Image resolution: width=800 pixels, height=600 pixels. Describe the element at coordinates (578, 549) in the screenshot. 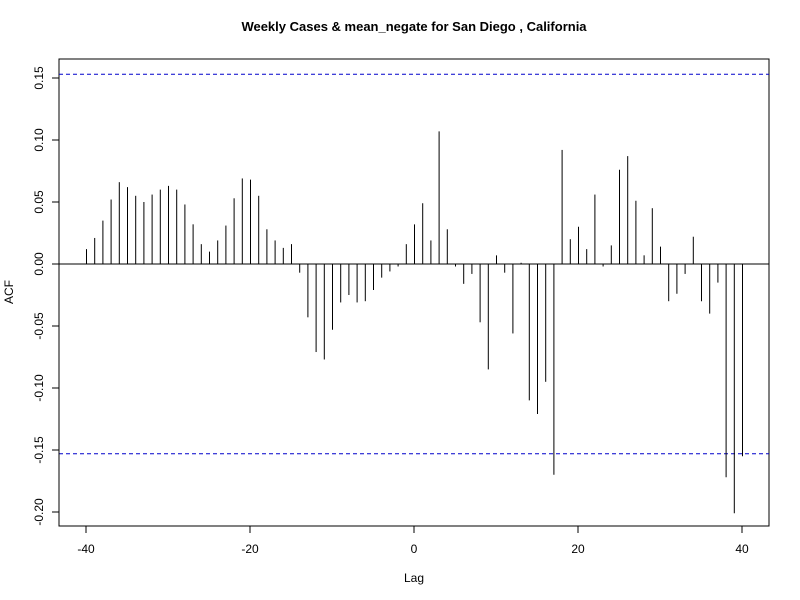

I see `x-tick-label: 20` at that location.